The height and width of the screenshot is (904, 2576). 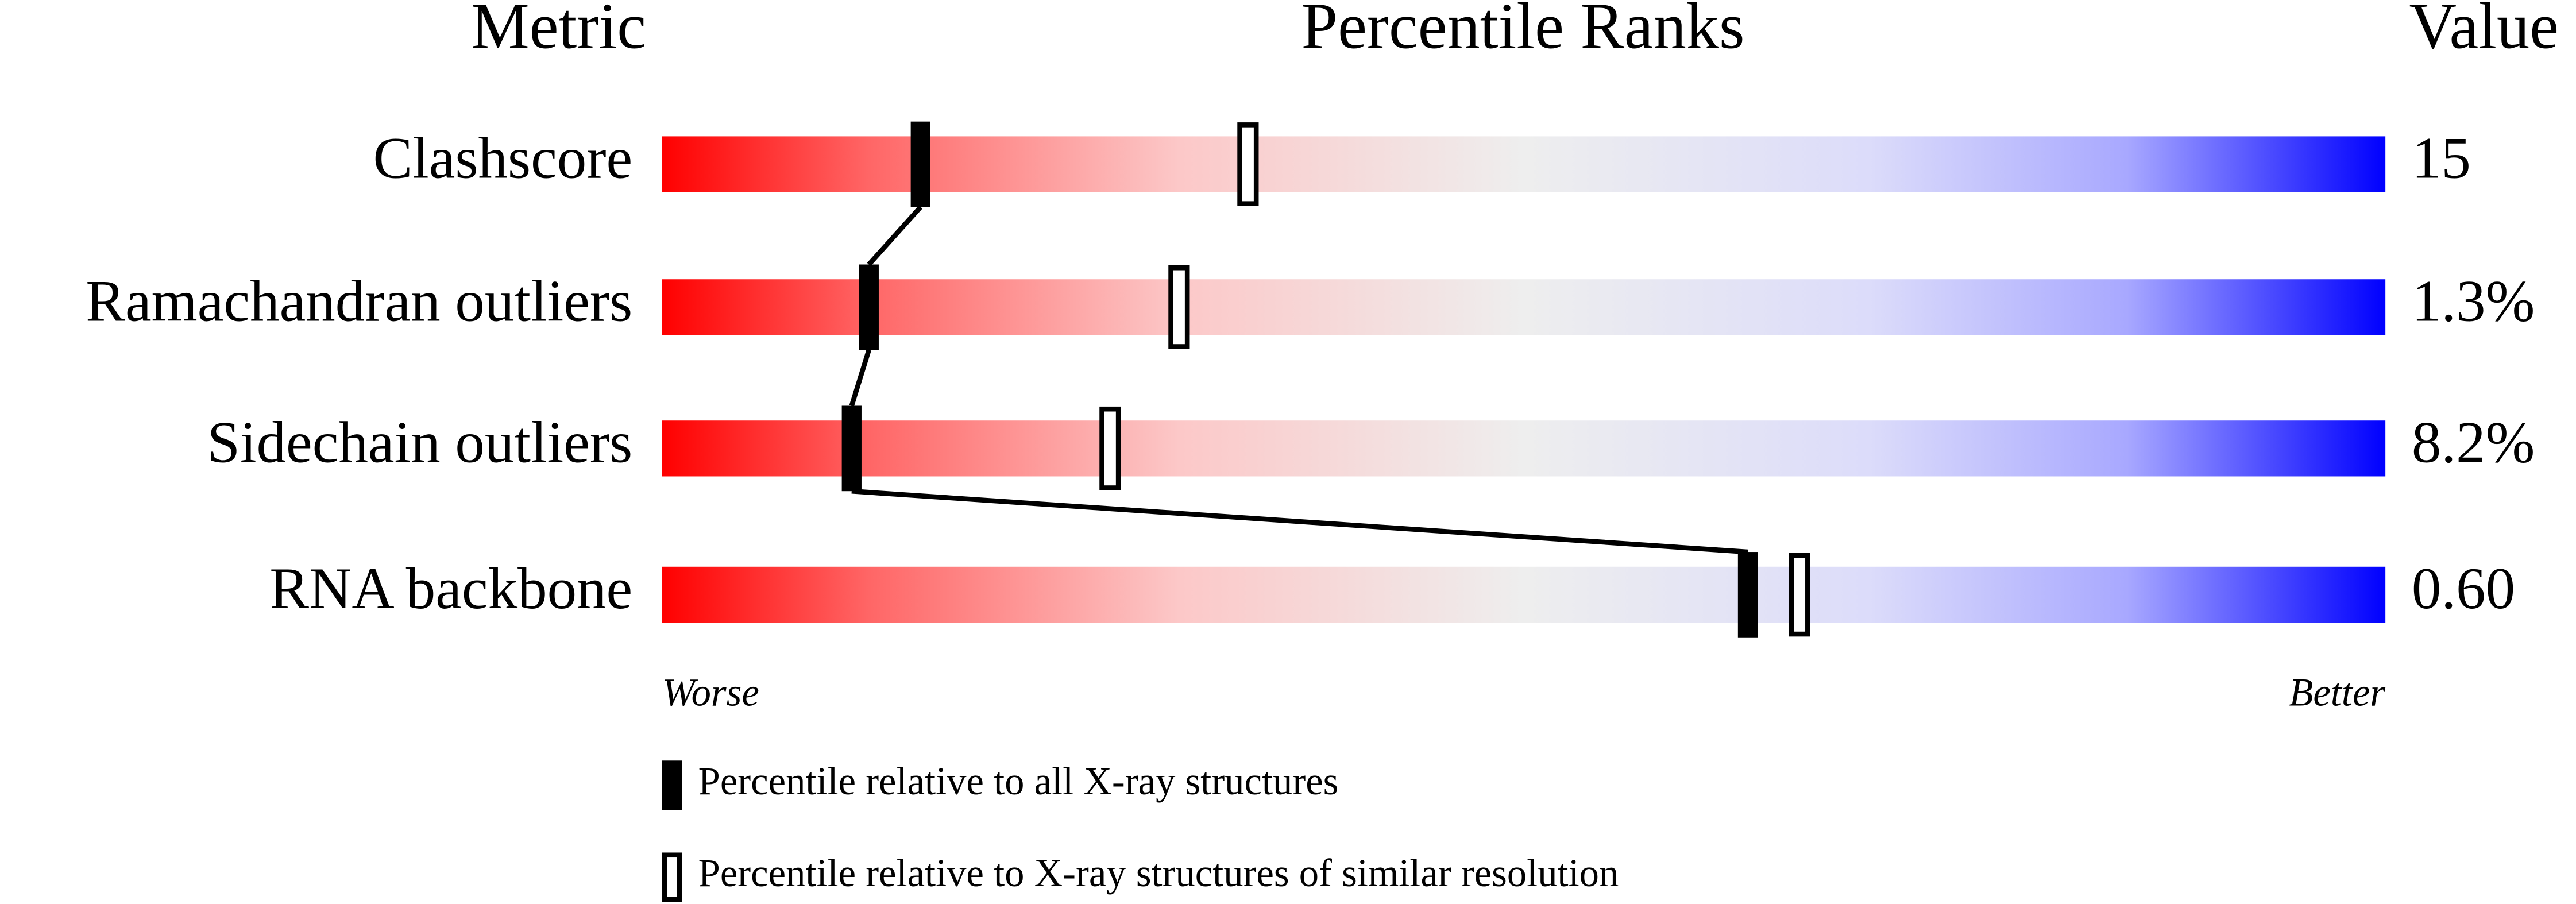 What do you see at coordinates (2441, 159) in the screenshot?
I see `metric-value: 15` at bounding box center [2441, 159].